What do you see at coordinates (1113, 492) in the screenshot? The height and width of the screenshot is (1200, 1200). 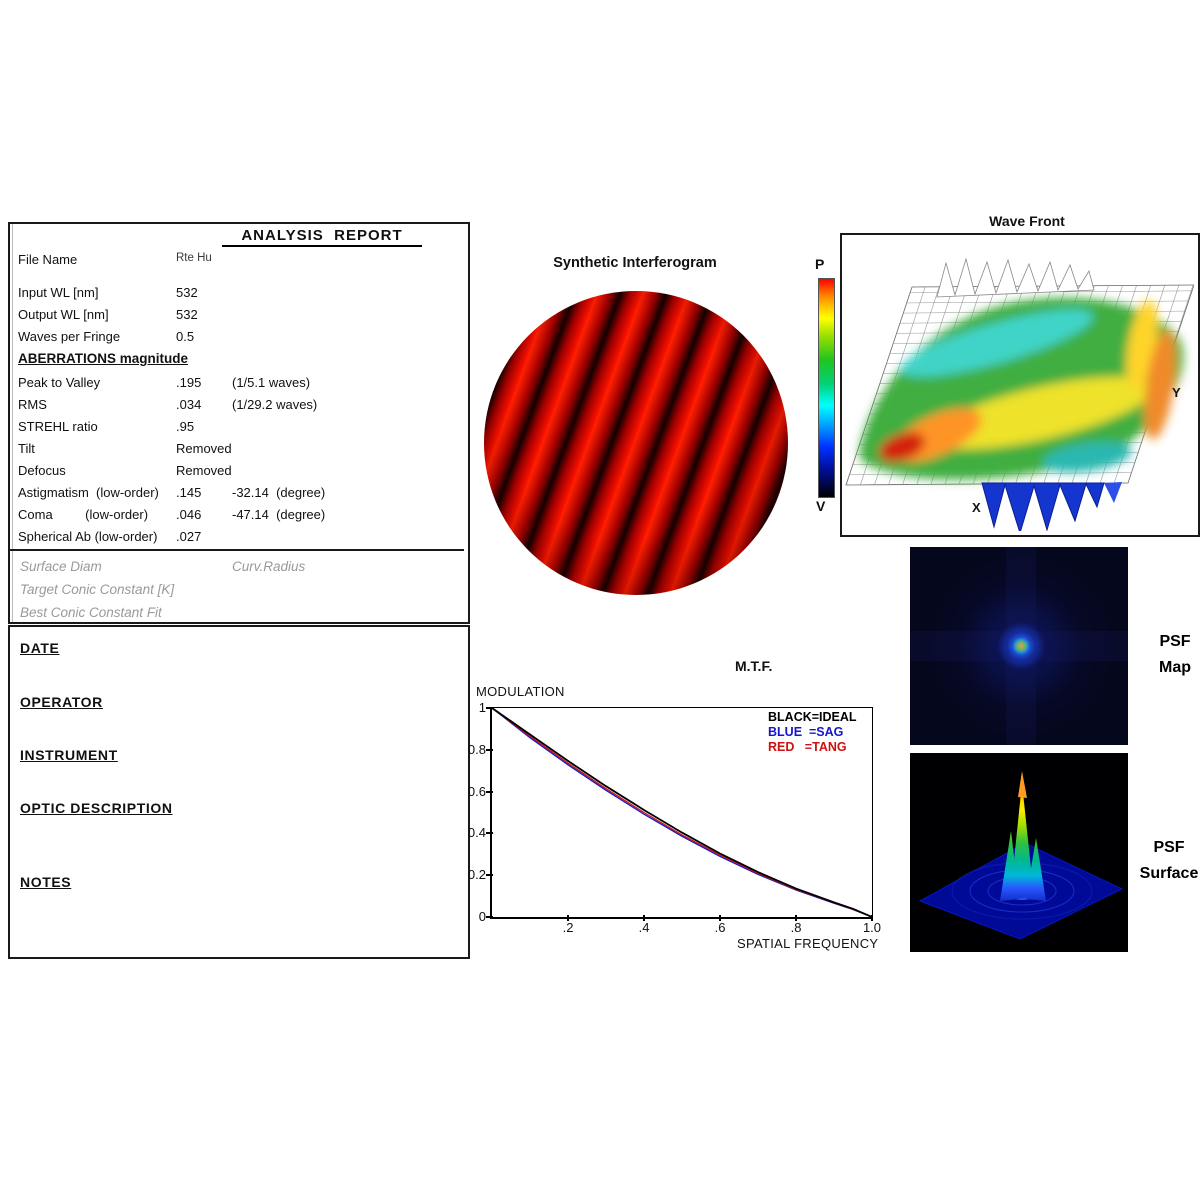 I see `wavefront-valley-spike-small` at bounding box center [1113, 492].